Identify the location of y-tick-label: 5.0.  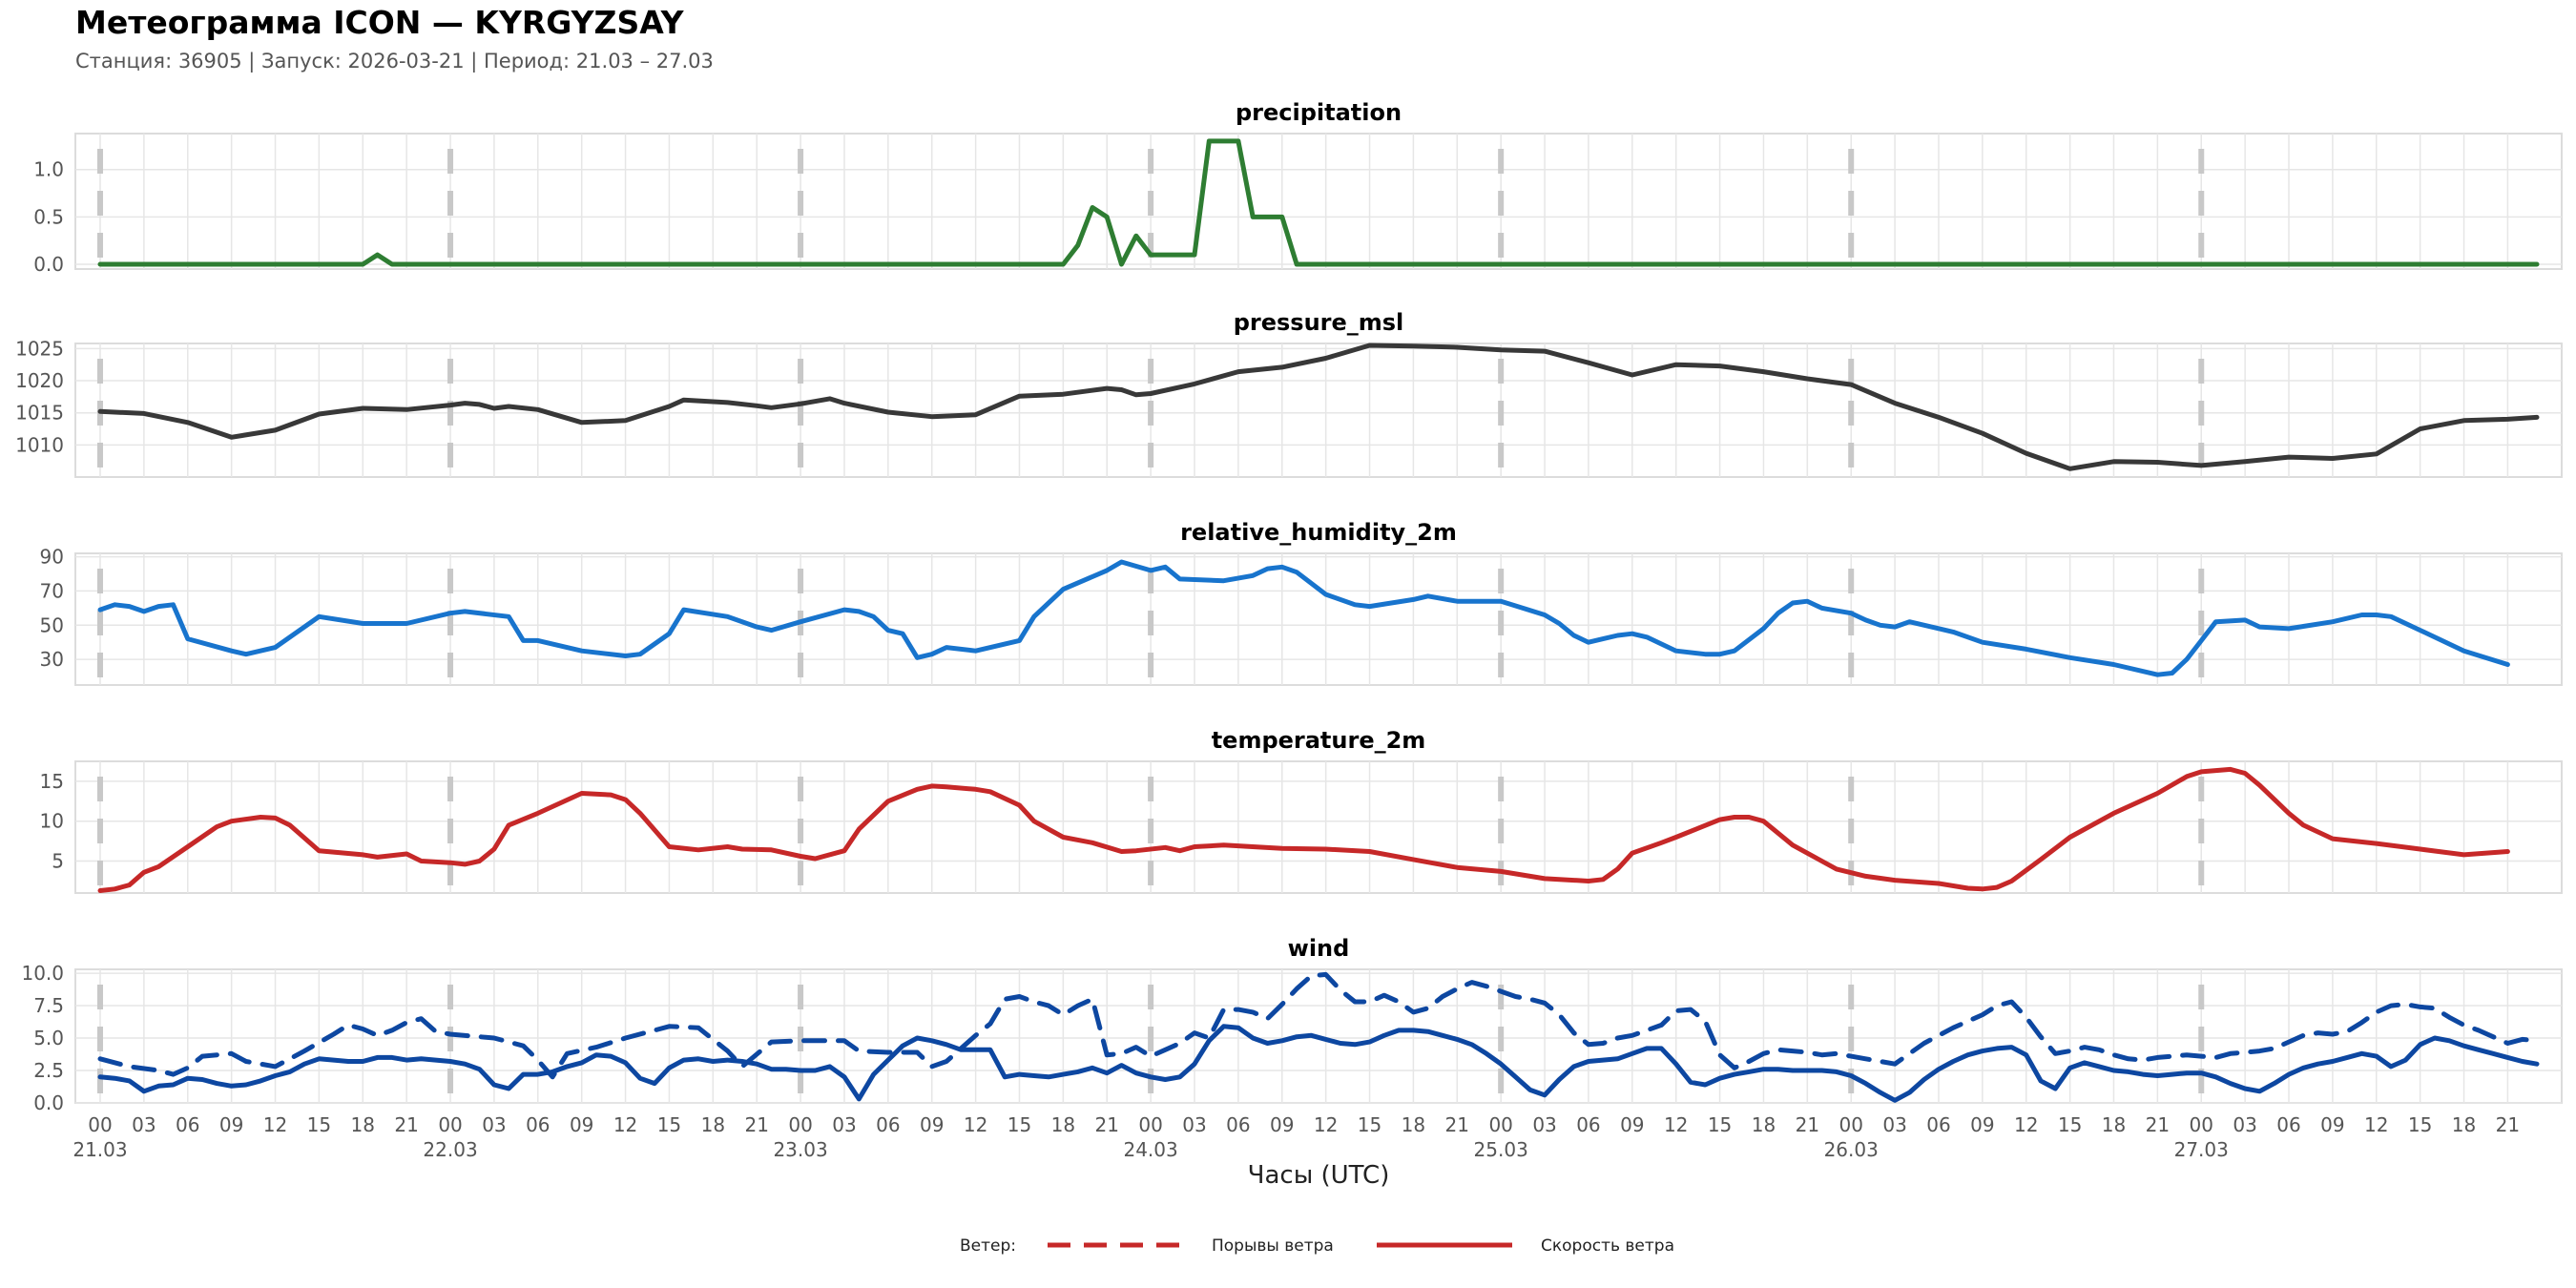
(48, 1038).